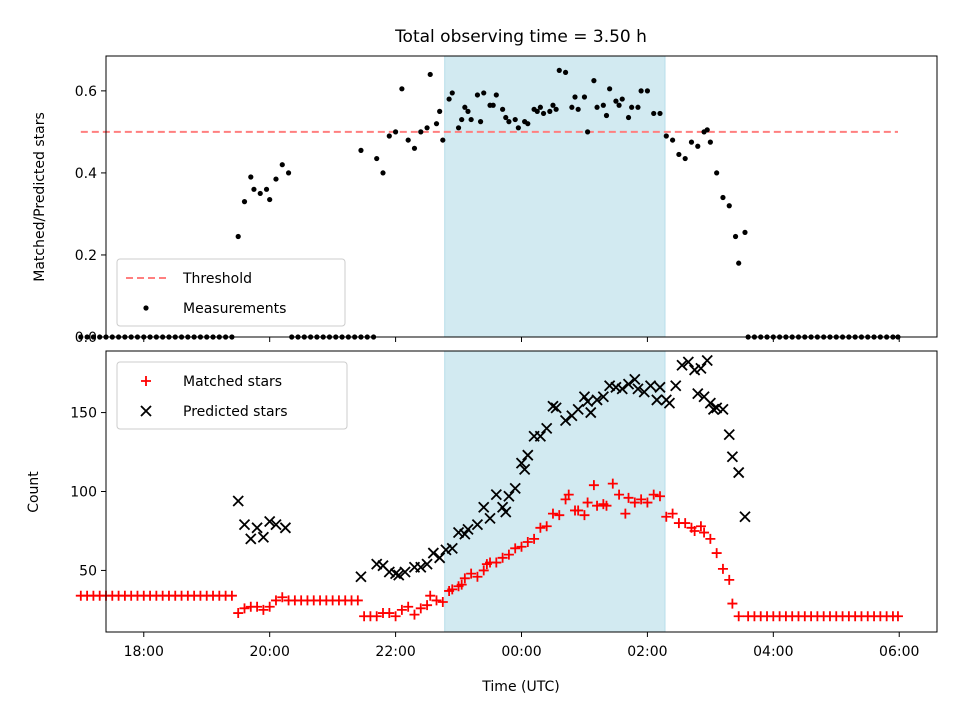 This screenshot has width=960, height=720. I want to click on x-tick-label: 04:00, so click(773, 652).